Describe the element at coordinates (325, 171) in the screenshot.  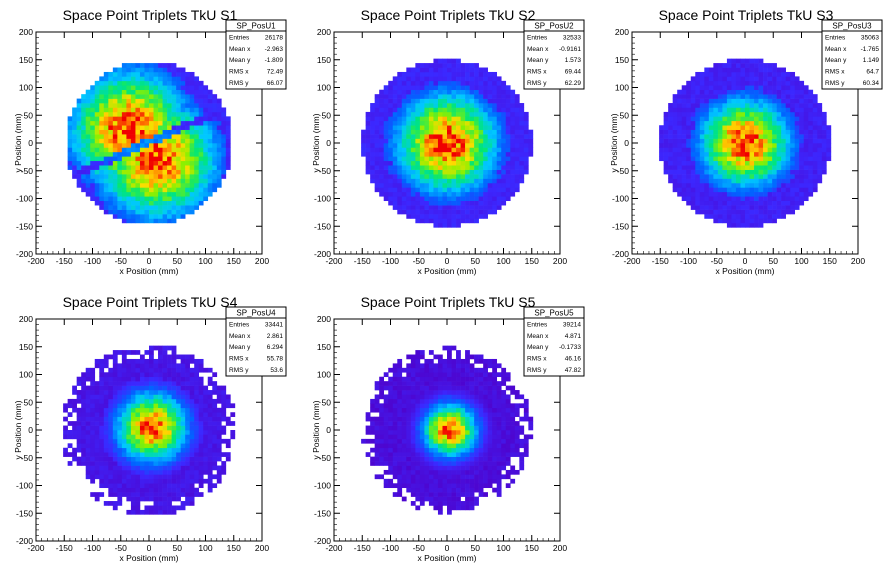
I see `y-tick-label: -50` at that location.